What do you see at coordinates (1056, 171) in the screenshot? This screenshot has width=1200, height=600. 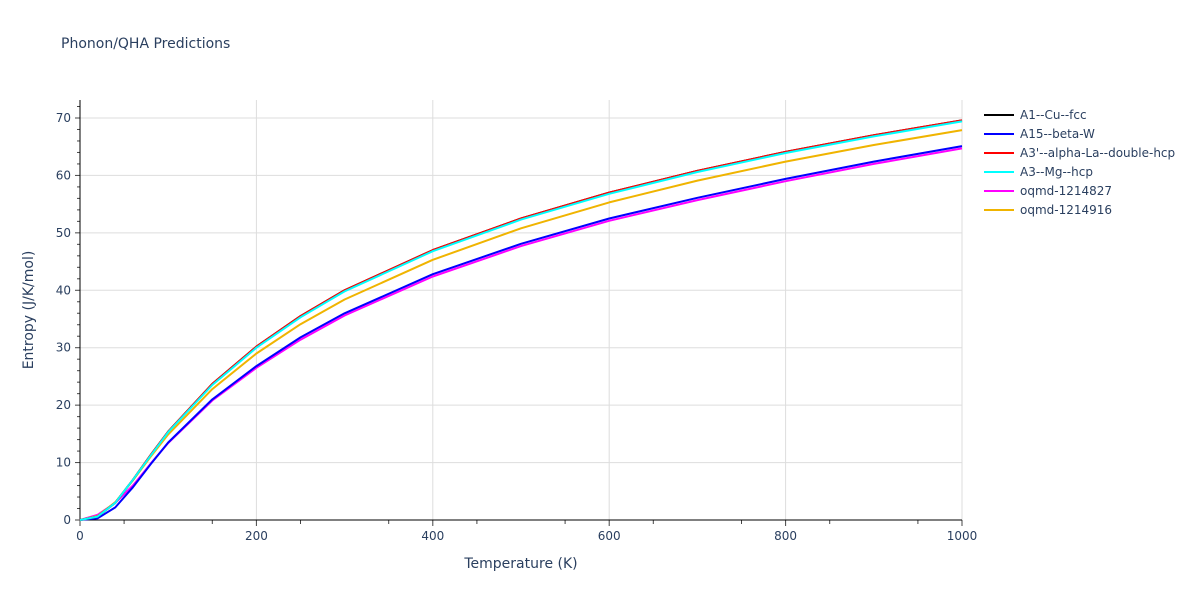 I see `legend-label: A3--Mg--hcp` at bounding box center [1056, 171].